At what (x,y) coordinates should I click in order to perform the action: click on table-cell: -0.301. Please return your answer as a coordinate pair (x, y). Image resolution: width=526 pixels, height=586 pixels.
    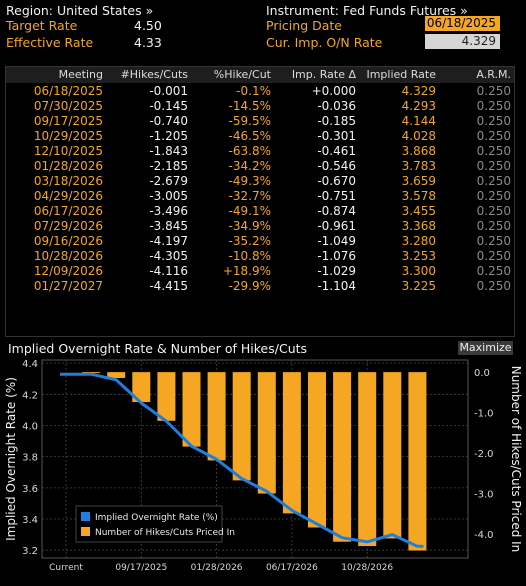
    Looking at the image, I should click on (336, 136).